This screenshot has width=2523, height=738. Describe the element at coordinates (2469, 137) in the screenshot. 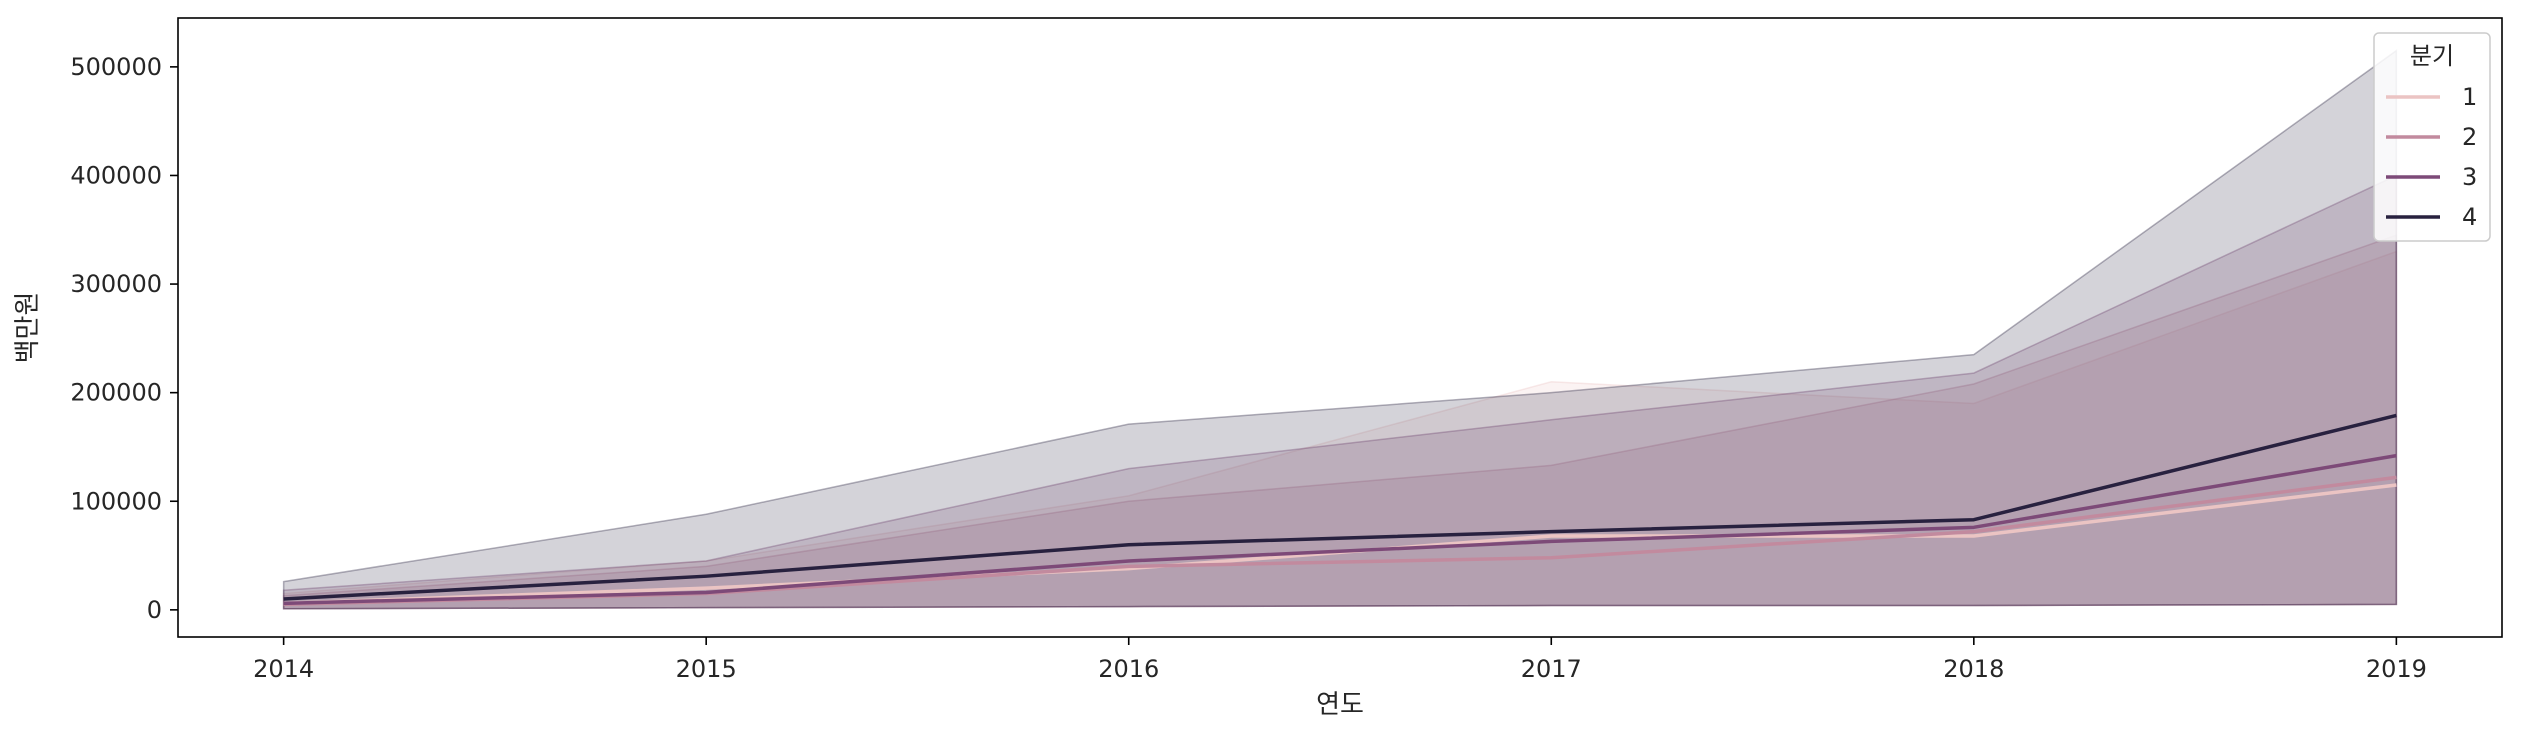

I see `legend-label-2: 2` at that location.